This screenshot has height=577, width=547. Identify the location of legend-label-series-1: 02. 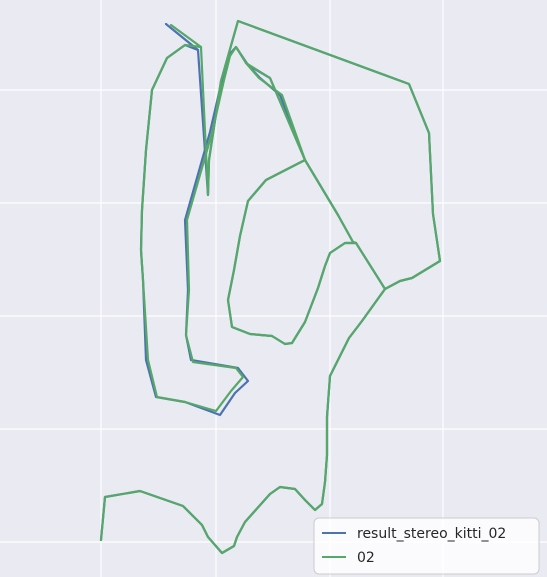
(366, 558).